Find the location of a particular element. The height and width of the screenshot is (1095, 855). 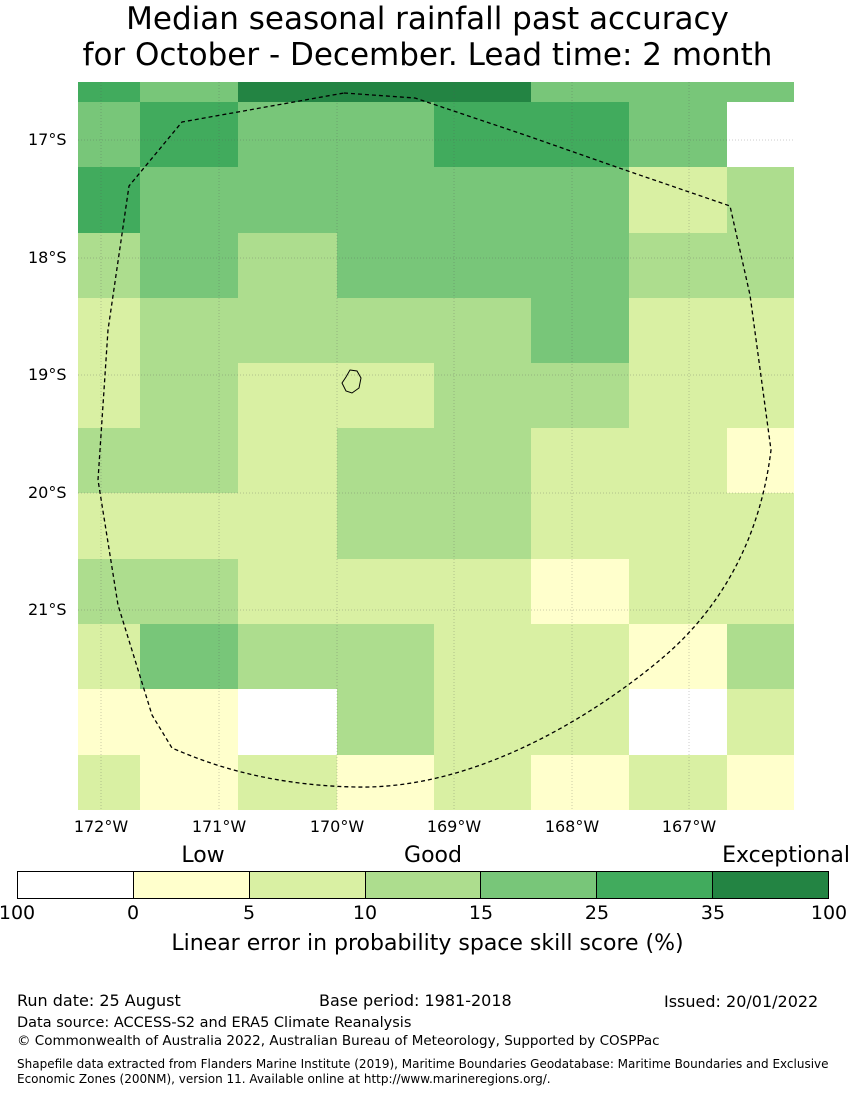

colorbar-tick: 25 is located at coordinates (597, 913).